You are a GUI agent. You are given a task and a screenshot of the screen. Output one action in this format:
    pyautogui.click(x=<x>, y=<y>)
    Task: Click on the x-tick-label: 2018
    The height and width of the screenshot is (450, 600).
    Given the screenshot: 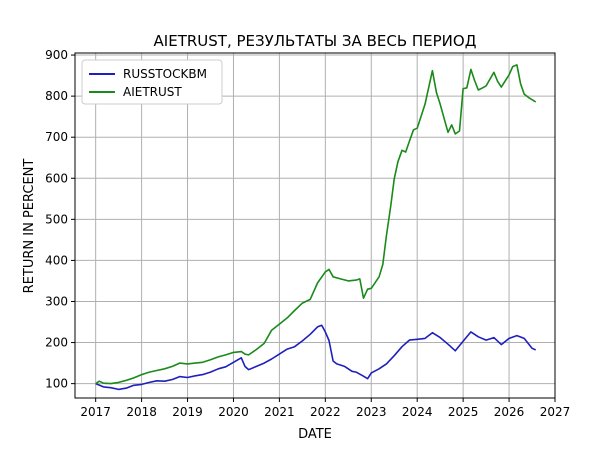 What is the action you would take?
    pyautogui.click(x=141, y=412)
    